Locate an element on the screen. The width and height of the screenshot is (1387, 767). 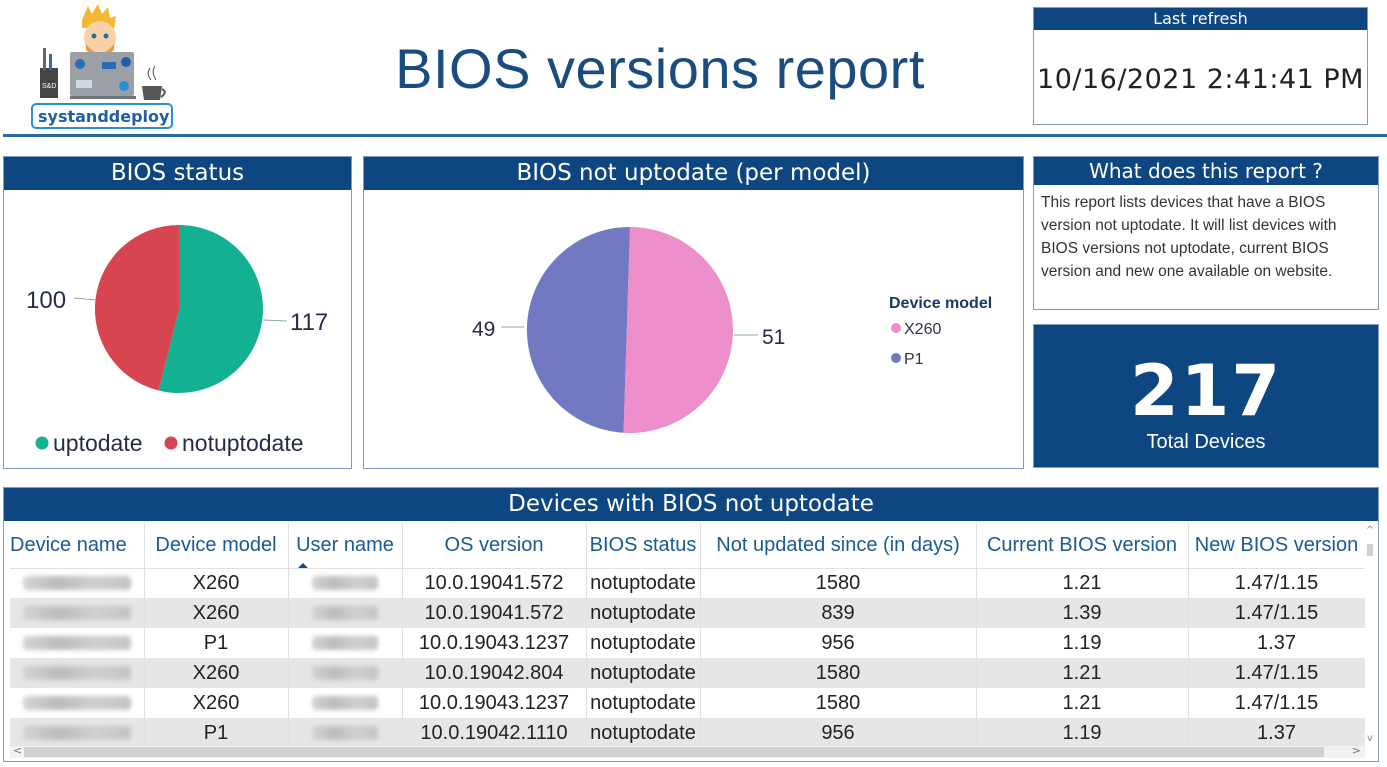
svg-text: 49 is located at coordinates (483, 329).